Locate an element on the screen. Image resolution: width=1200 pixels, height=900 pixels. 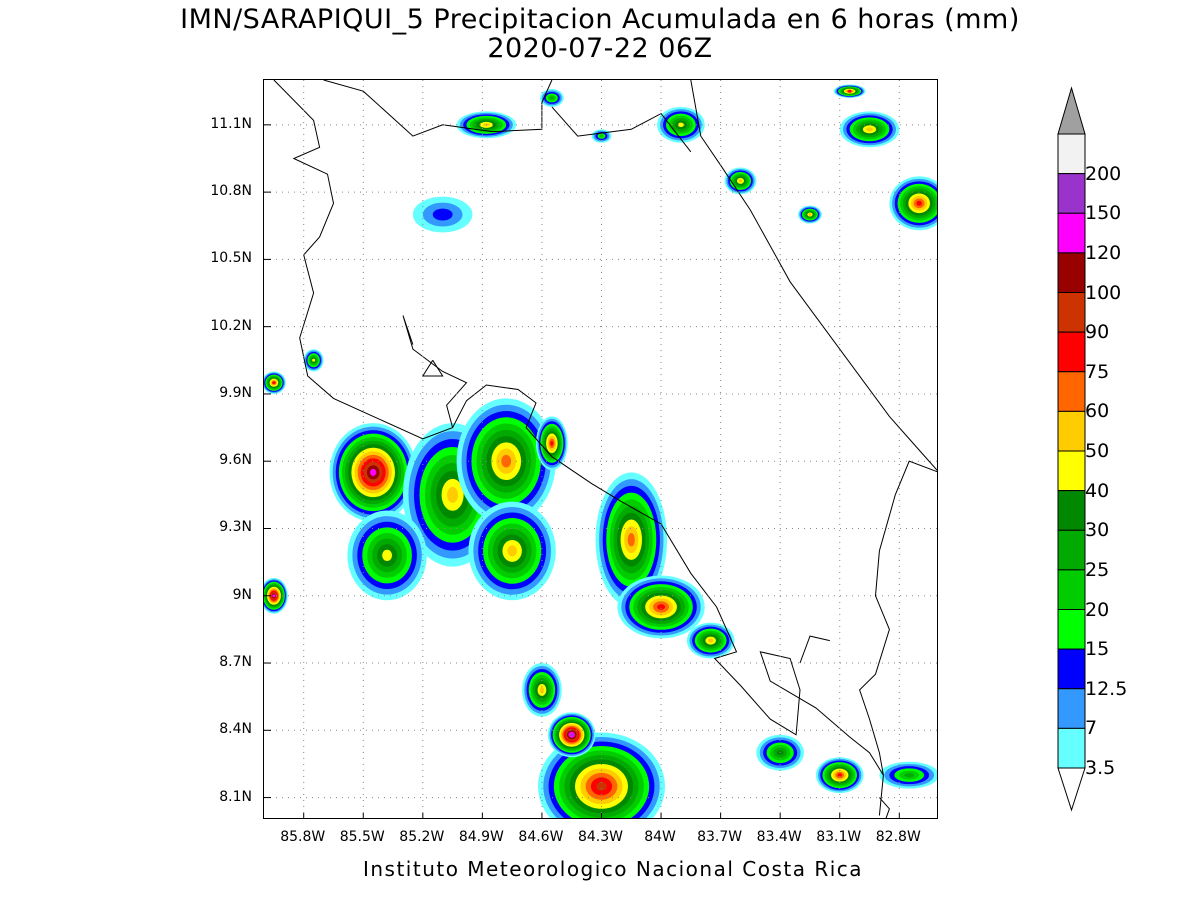
colorbar is located at coordinates (1071, 449).